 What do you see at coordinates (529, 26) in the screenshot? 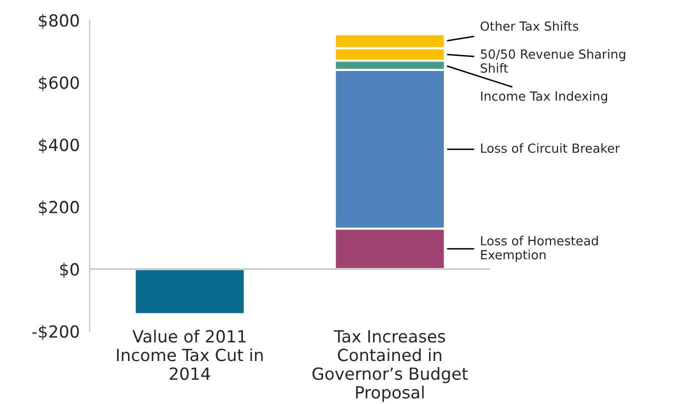
I see `text: Other Tax Shifts` at bounding box center [529, 26].